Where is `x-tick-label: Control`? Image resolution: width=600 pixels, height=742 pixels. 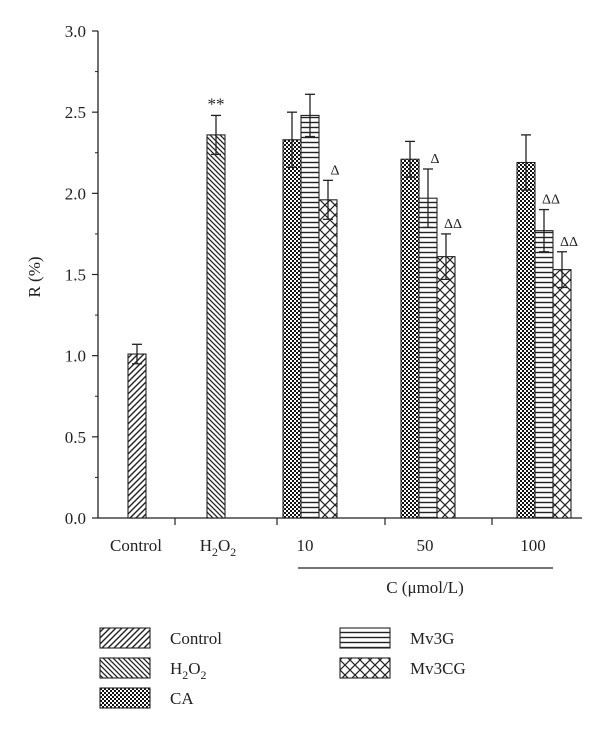
x-tick-label: Control is located at coordinates (136, 545).